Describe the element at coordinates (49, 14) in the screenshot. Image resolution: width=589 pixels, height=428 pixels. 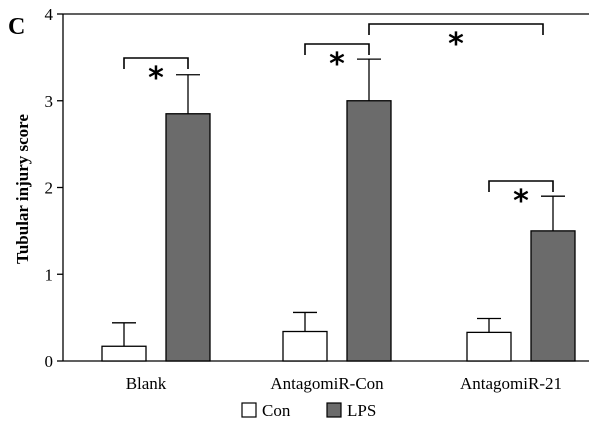
I see `y-tick-label: 4` at that location.